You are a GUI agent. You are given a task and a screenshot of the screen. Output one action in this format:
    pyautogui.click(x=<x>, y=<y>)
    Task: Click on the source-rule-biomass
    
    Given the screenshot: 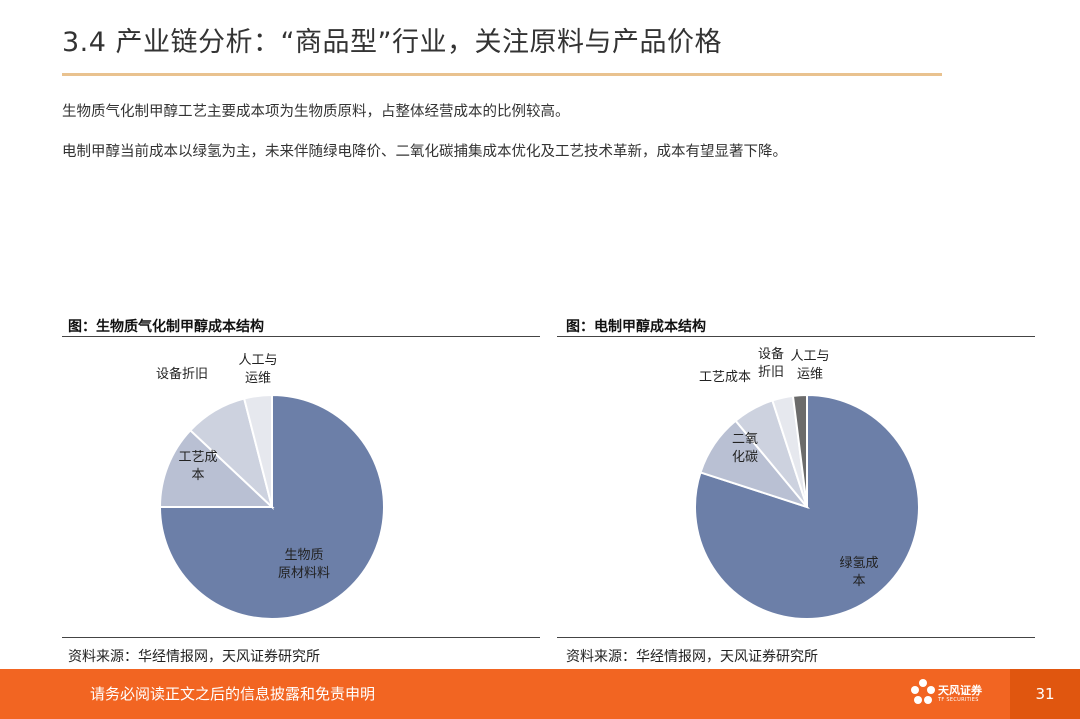 What is the action you would take?
    pyautogui.click(x=301, y=637)
    